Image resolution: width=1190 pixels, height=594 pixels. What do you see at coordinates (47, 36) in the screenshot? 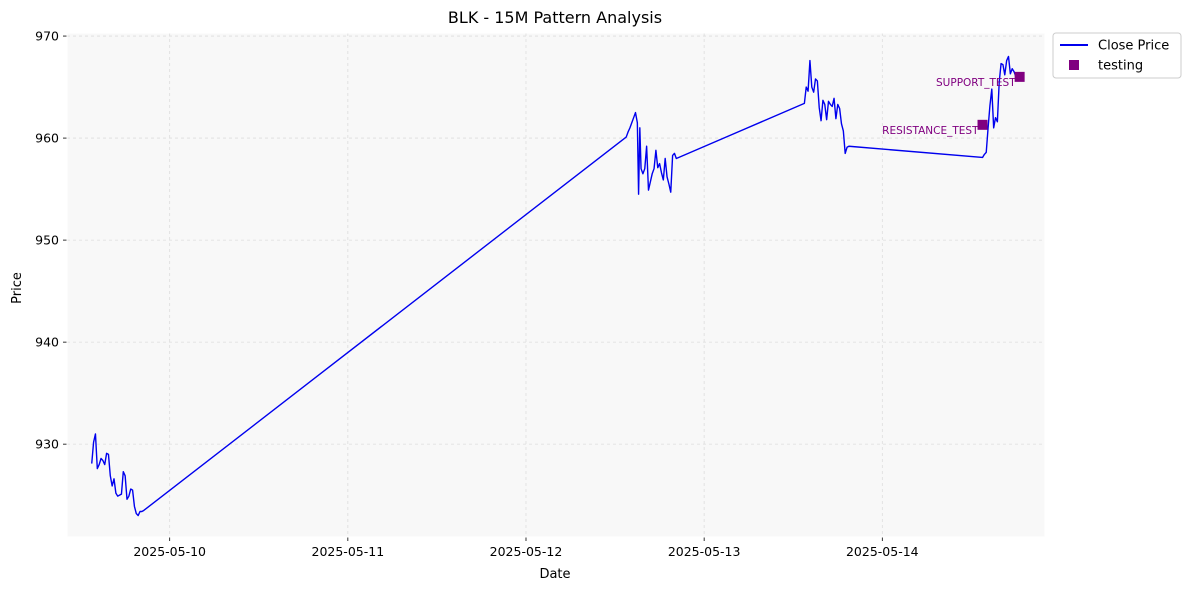
I see `y-tick-label: 970` at bounding box center [47, 36].